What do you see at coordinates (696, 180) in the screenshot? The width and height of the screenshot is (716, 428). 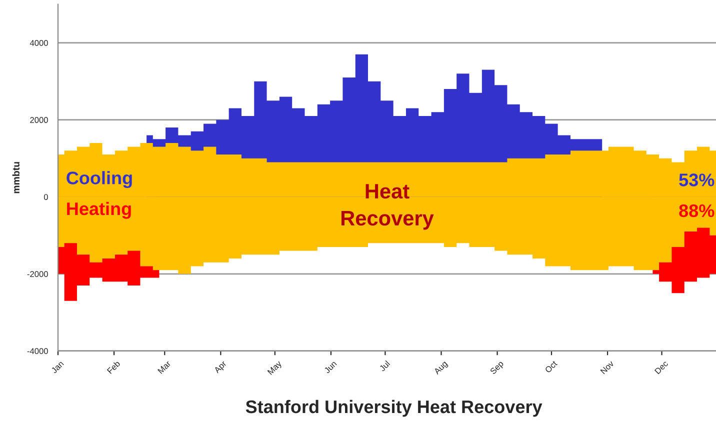 I see `annotation: 53%` at bounding box center [696, 180].